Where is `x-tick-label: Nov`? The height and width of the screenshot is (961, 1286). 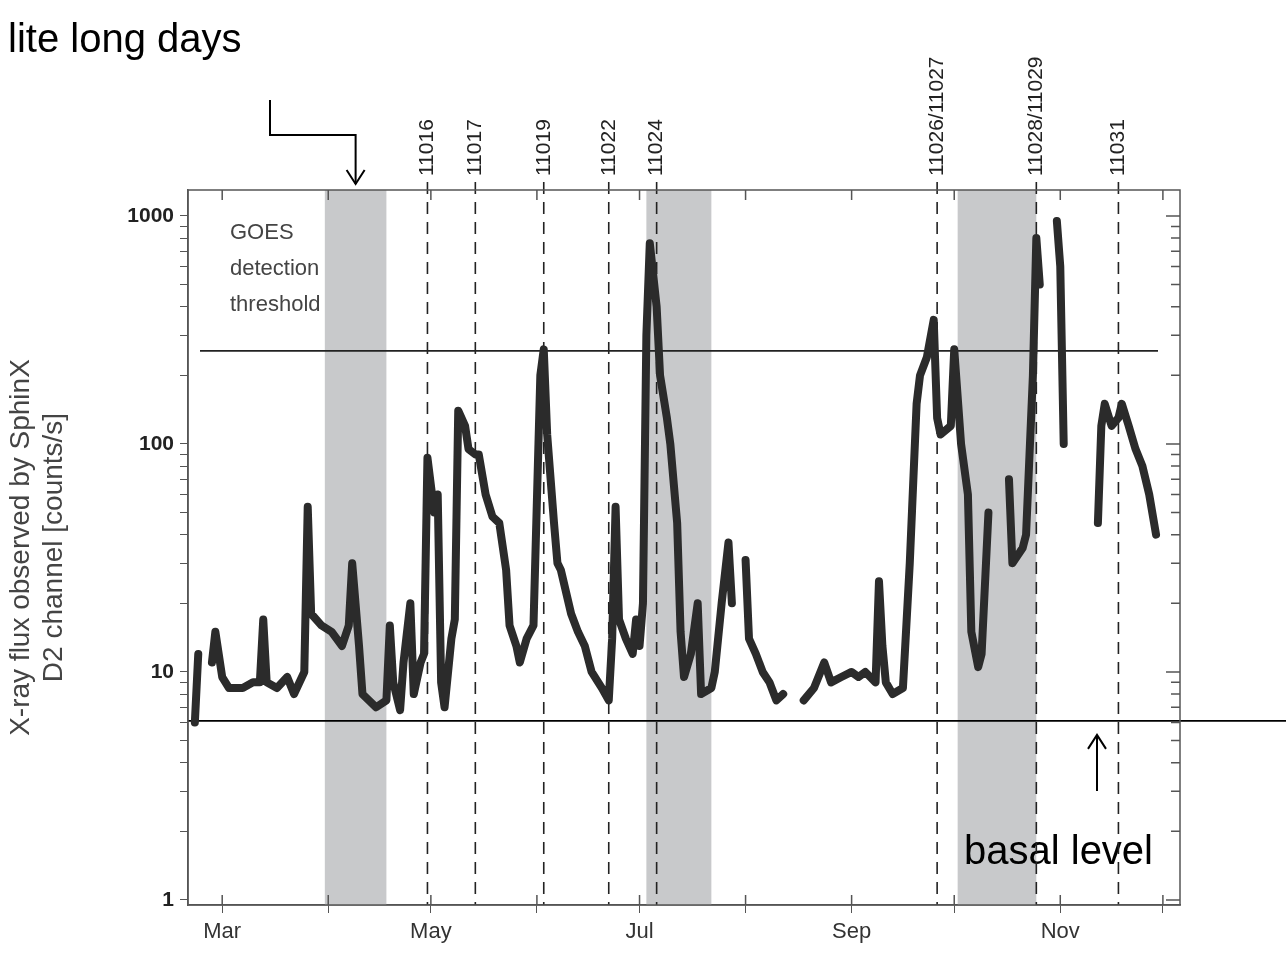
x-tick-label: Nov is located at coordinates (1060, 931).